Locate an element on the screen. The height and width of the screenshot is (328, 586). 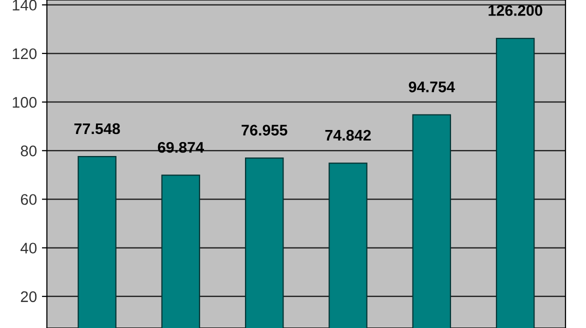
y-tick-label: 40 is located at coordinates (28, 248).